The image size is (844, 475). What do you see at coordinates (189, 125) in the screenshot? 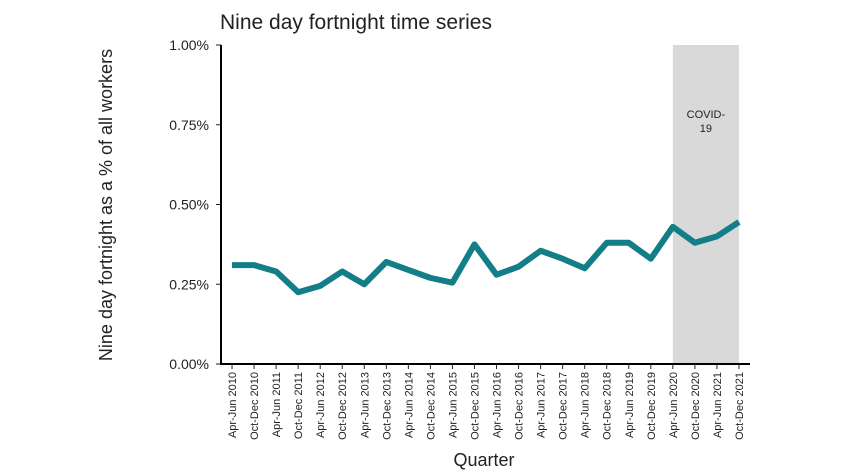
I see `y-tick-label: 0.75%` at bounding box center [189, 125].